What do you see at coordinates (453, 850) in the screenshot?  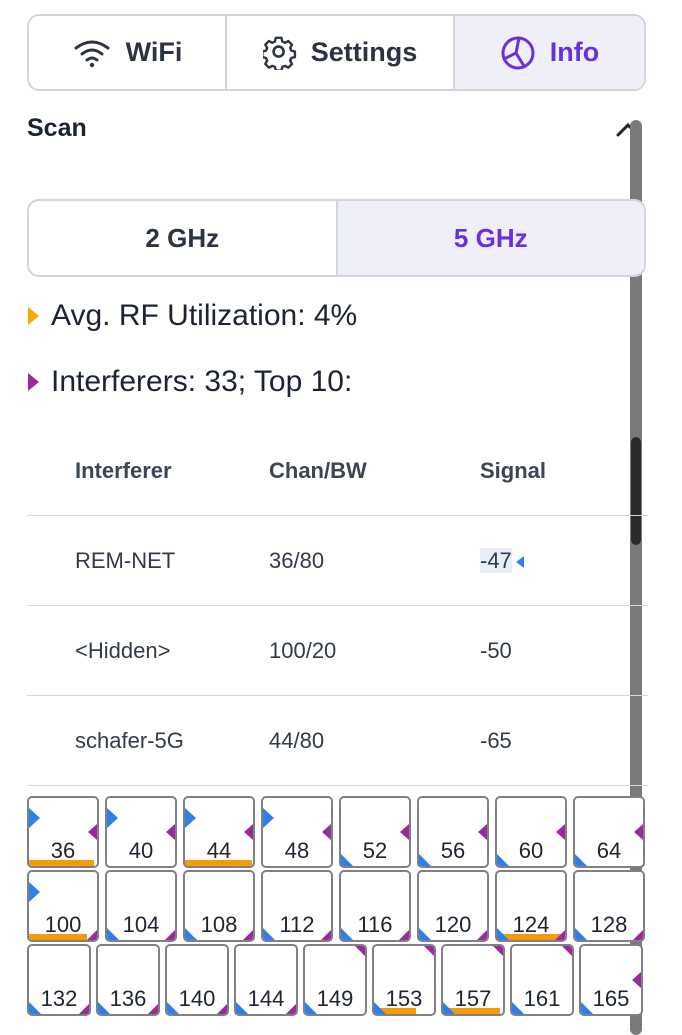 I see `channel-number: 56` at bounding box center [453, 850].